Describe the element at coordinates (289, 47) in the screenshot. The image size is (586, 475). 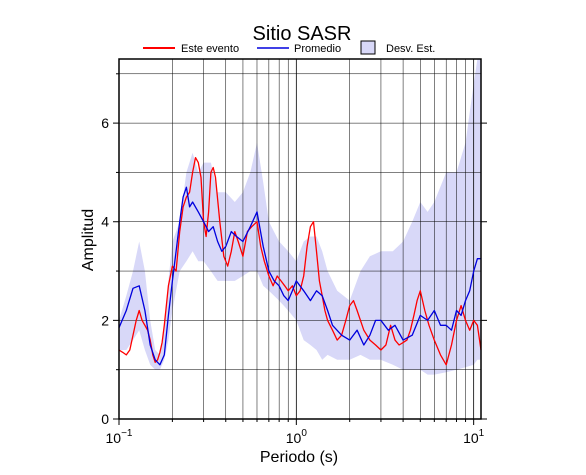
I see `legend: Este evento Promedio Desv. Est.` at that location.